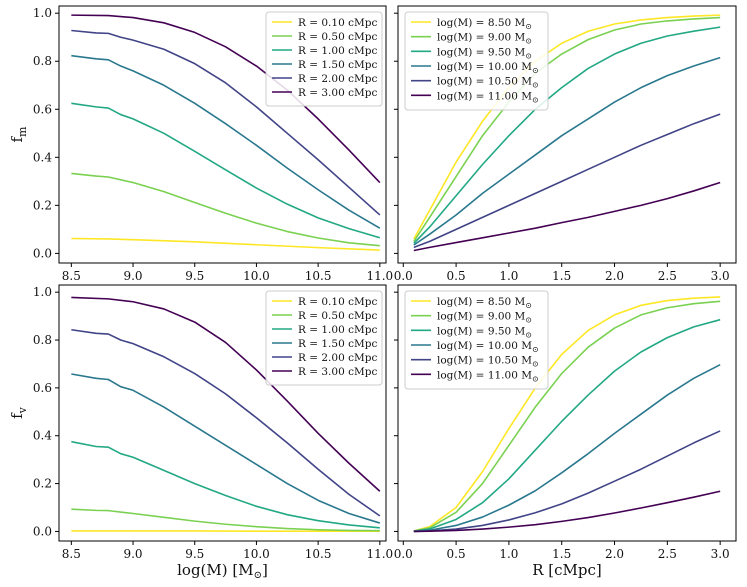  I want to click on y-axis-label: fm, so click(18, 134).